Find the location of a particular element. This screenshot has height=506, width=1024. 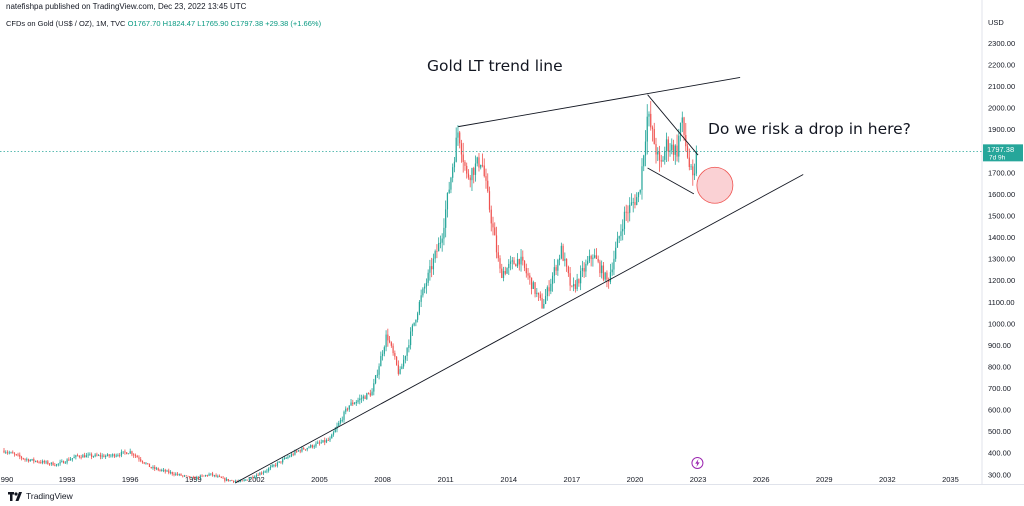

x-tick-label: 2023 is located at coordinates (698, 479).